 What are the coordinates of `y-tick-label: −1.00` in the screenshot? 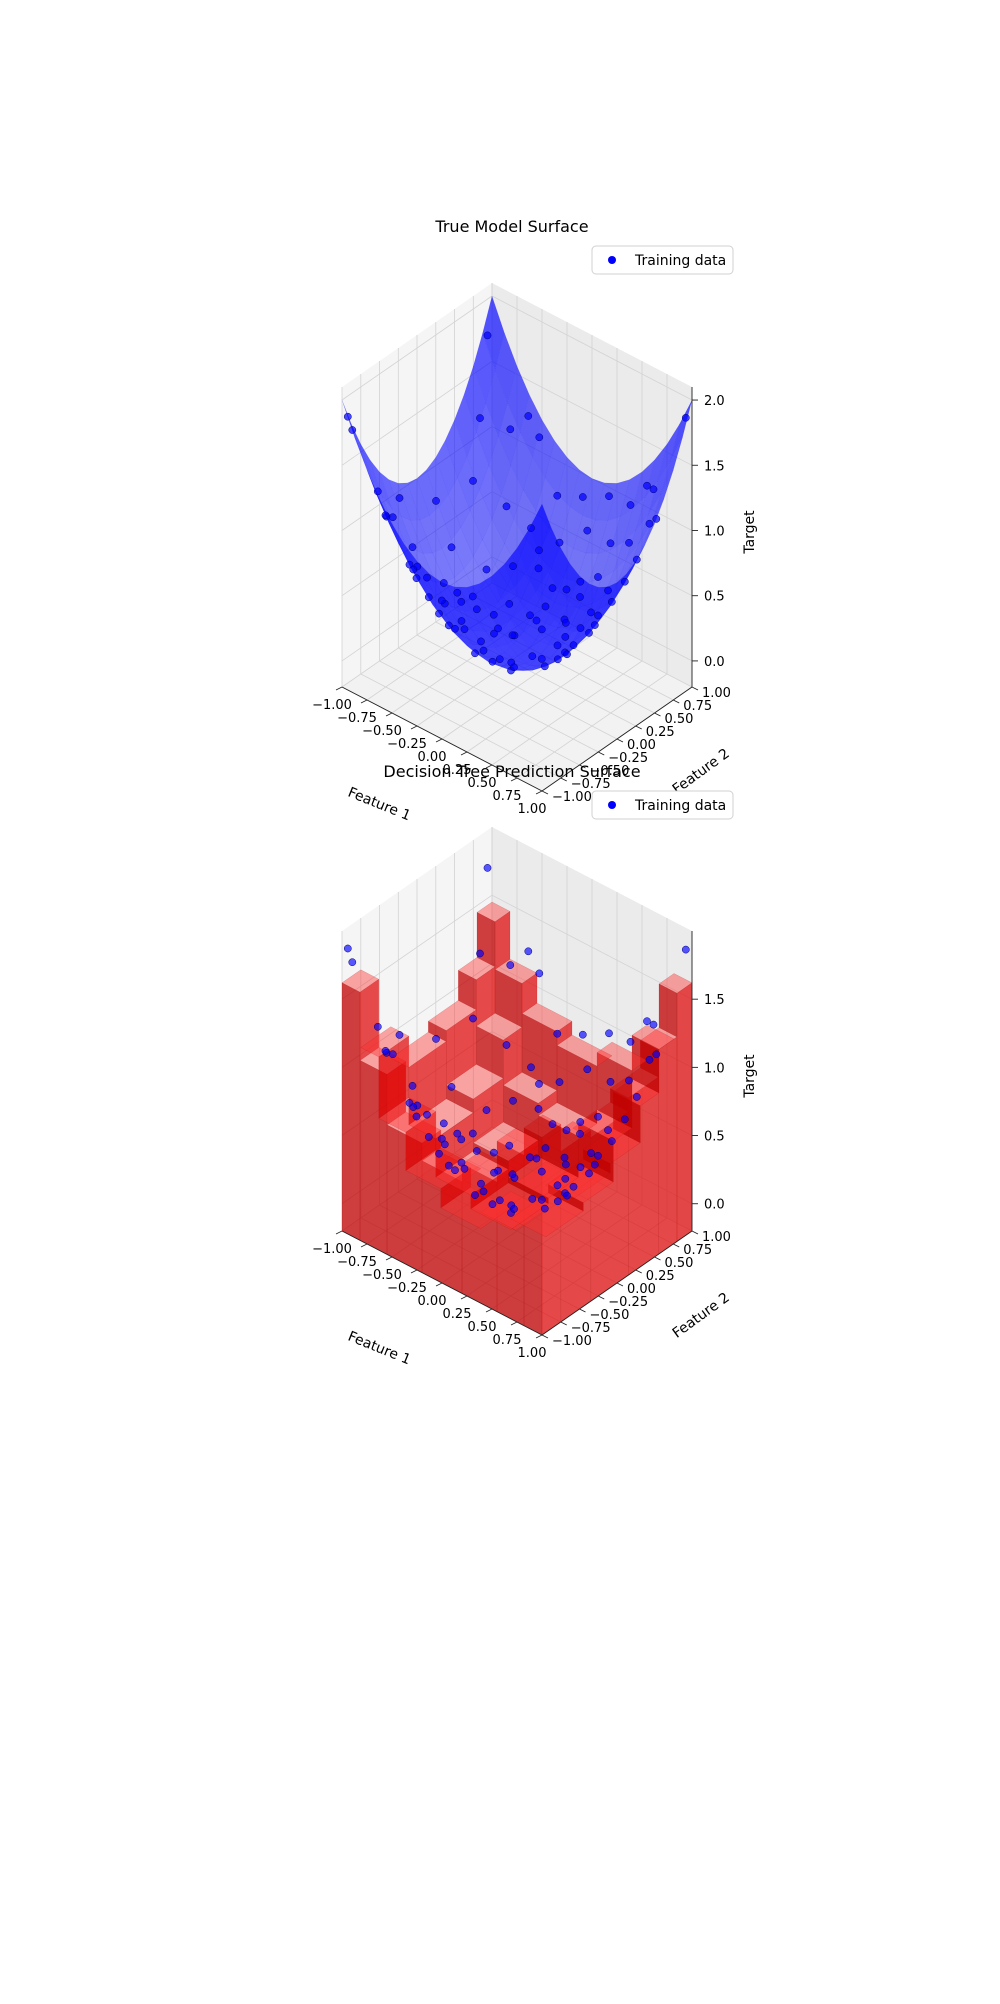 It's located at (572, 1341).